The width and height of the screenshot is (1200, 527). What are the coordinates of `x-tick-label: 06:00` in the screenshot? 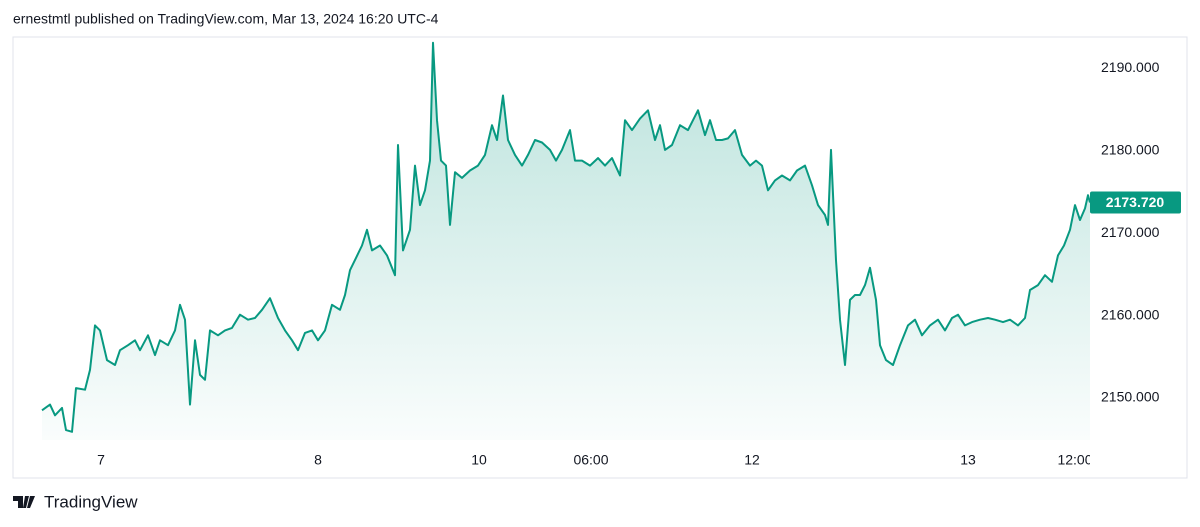 It's located at (590, 460).